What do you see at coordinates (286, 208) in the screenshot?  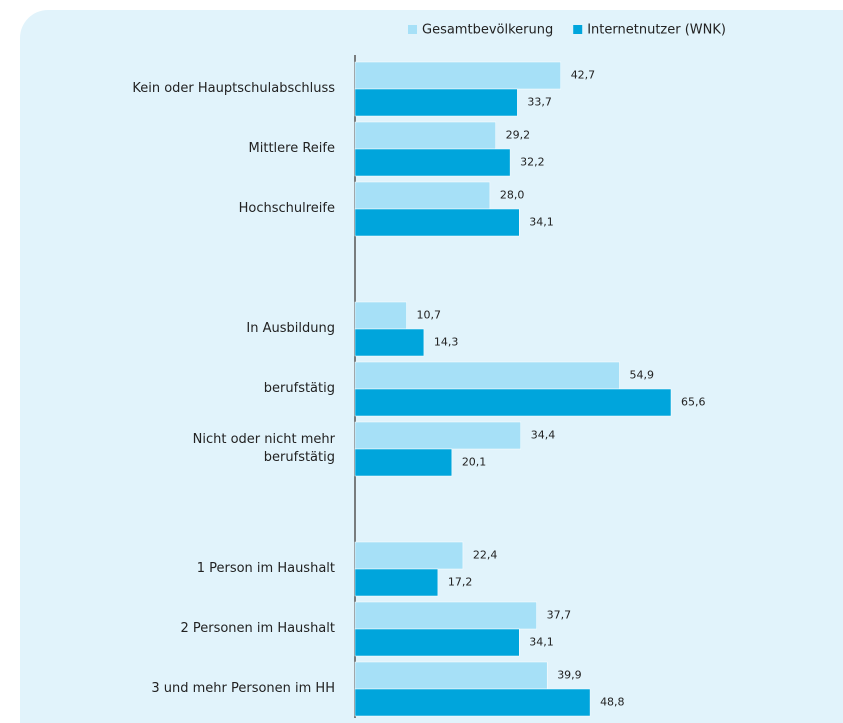 I see `category-label: Hochschulreife` at bounding box center [286, 208].